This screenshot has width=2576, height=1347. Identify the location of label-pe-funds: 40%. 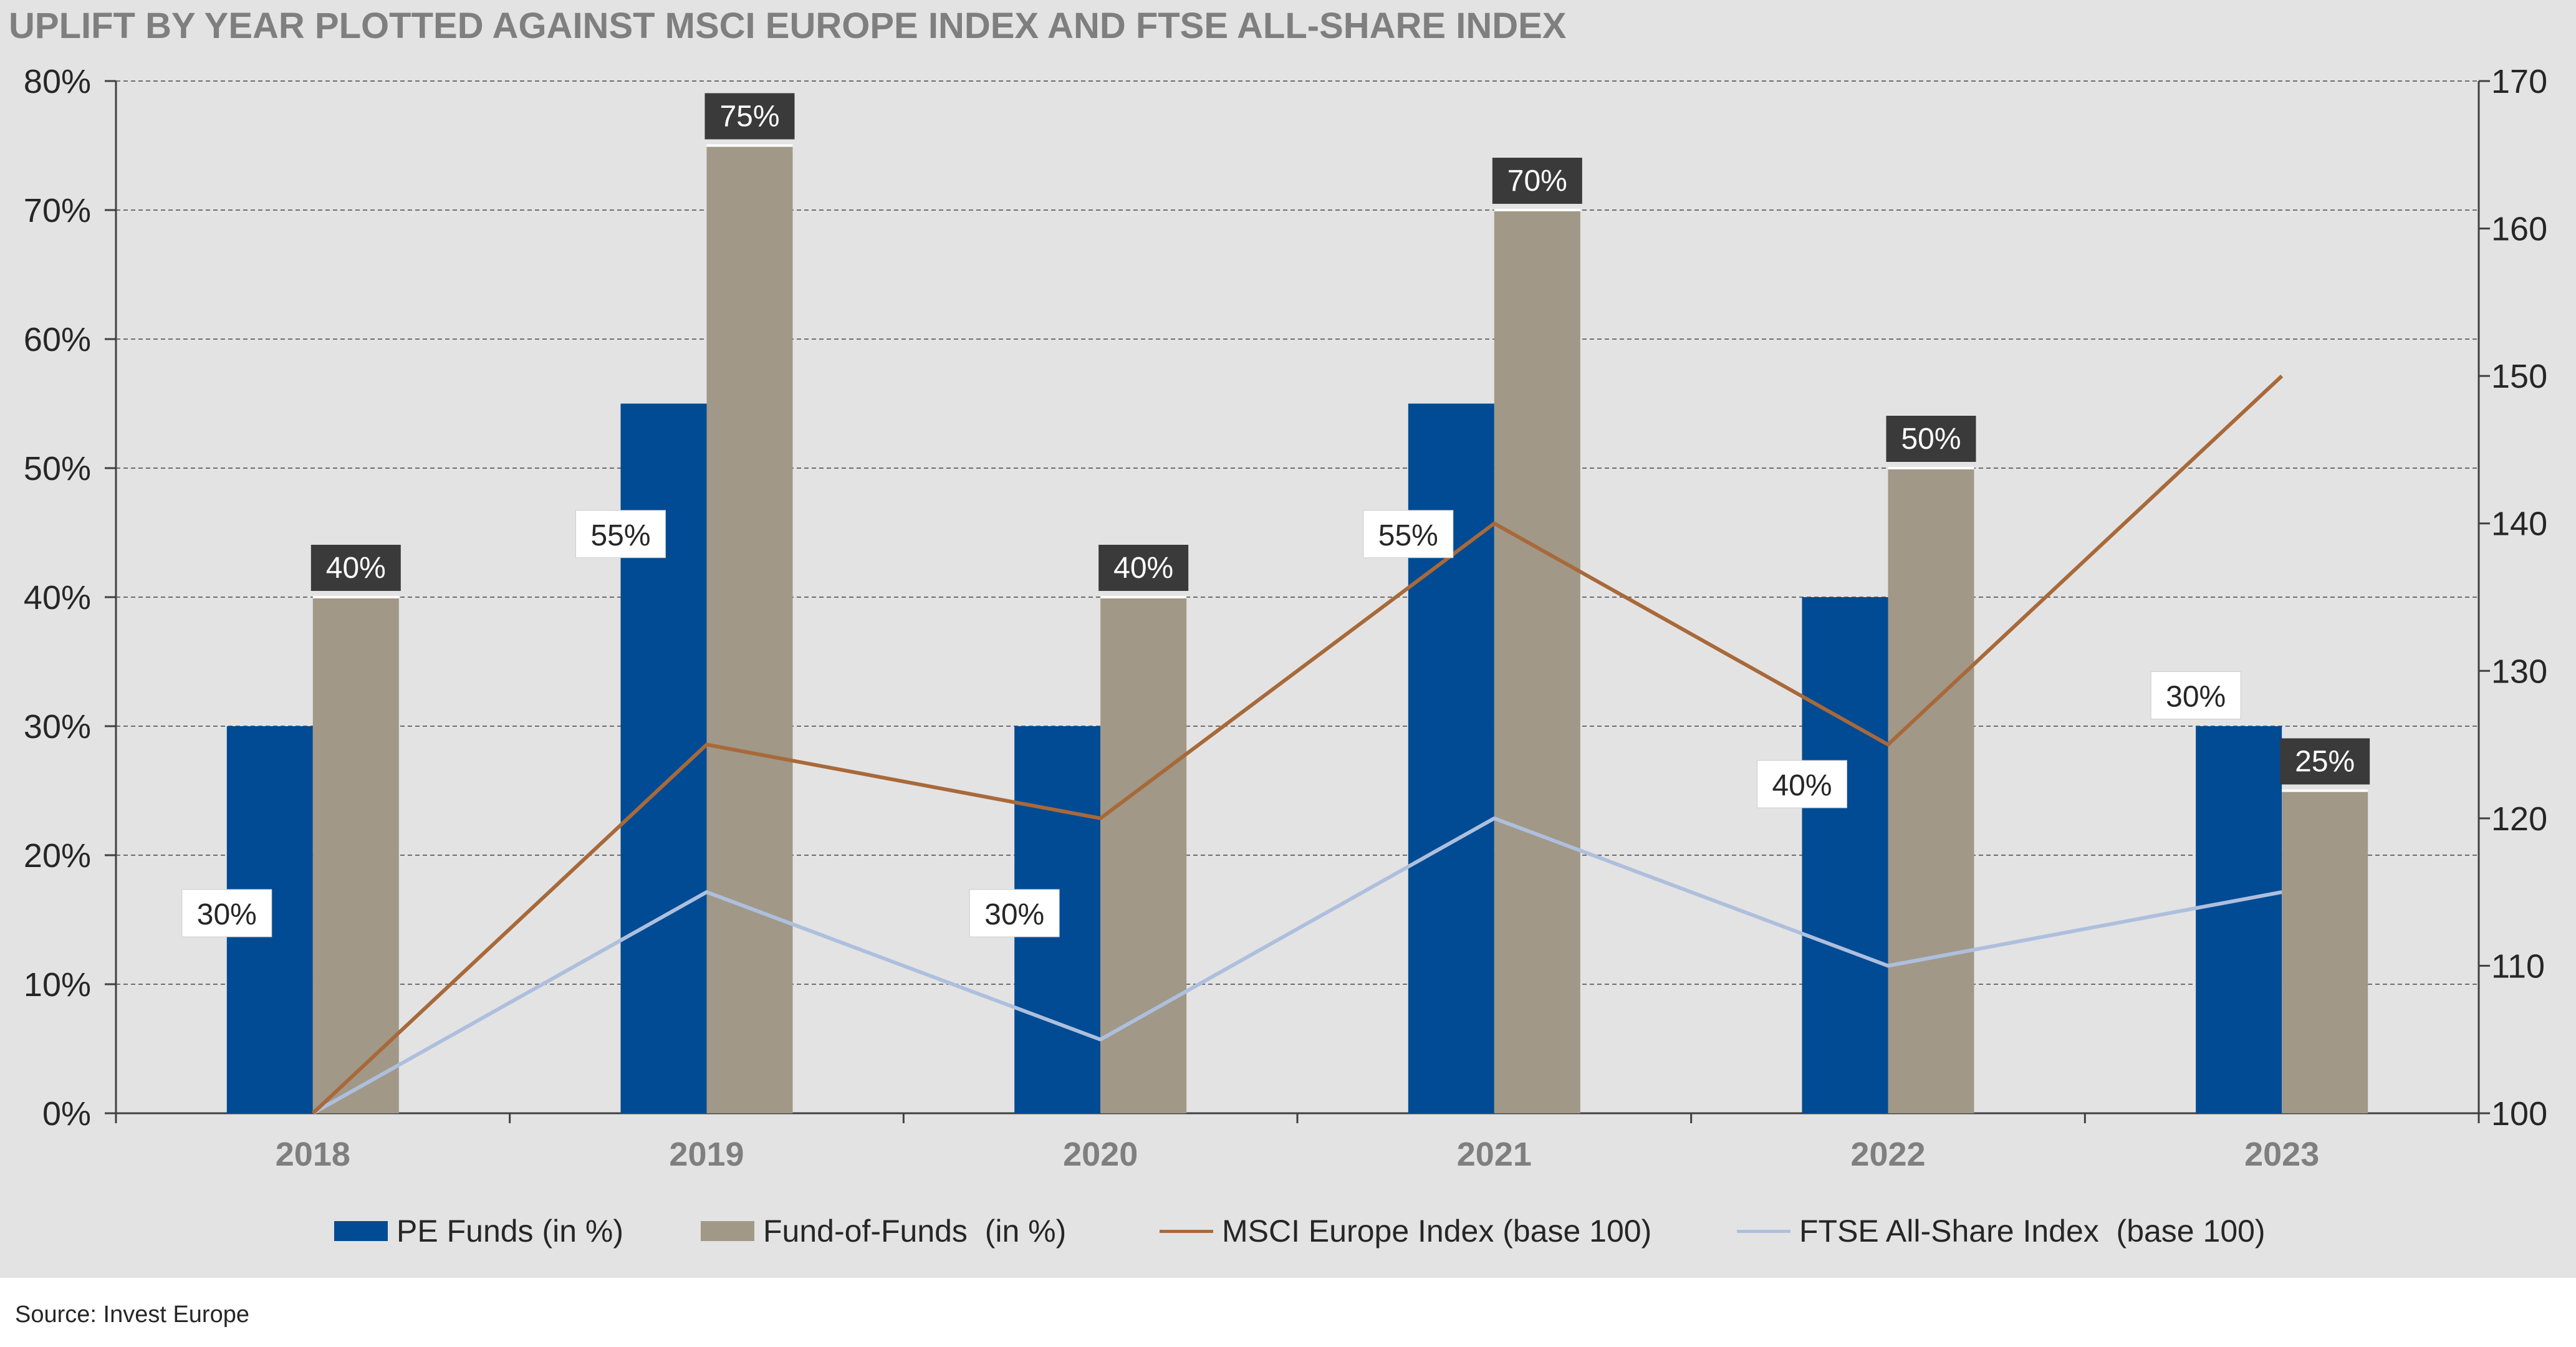
(1802, 785).